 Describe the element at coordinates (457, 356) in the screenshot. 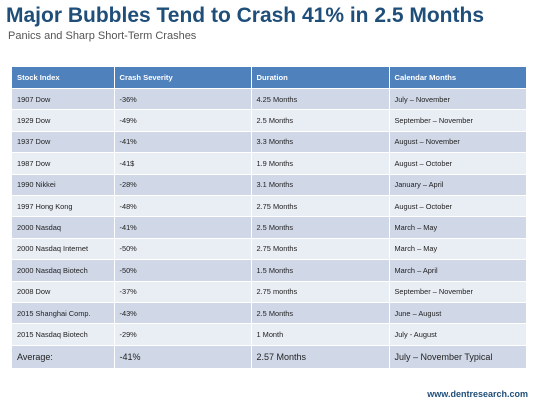

I see `average-calendar-months: July – November Typical` at that location.